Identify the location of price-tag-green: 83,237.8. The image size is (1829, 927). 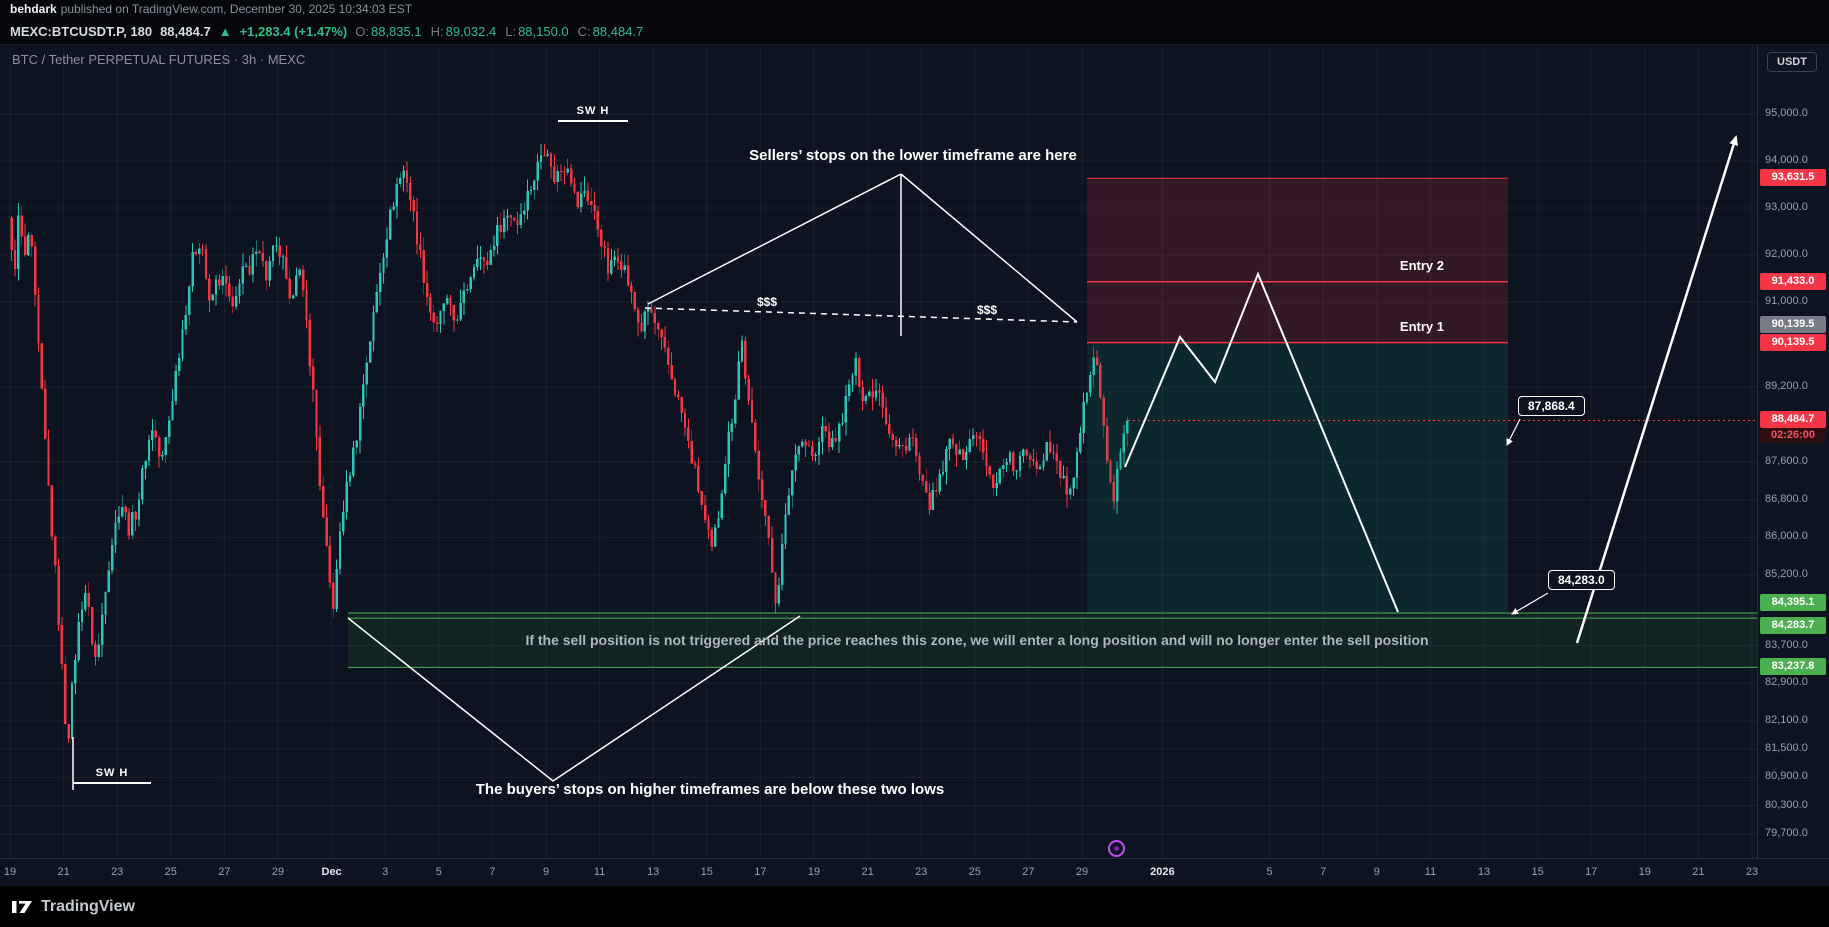
(1793, 667).